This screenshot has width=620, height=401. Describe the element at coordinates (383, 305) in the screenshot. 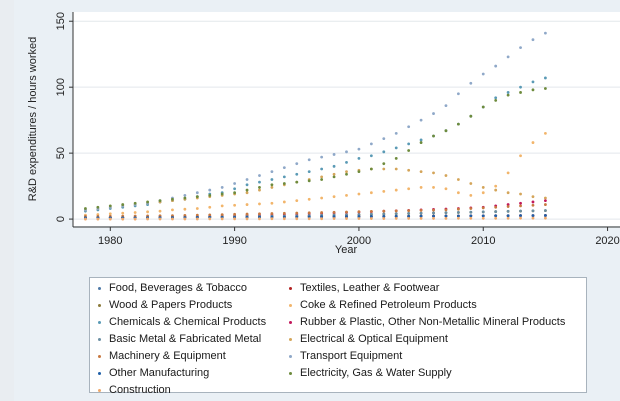

I see `legend-item: Coke & Refined Petroleum Products` at that location.